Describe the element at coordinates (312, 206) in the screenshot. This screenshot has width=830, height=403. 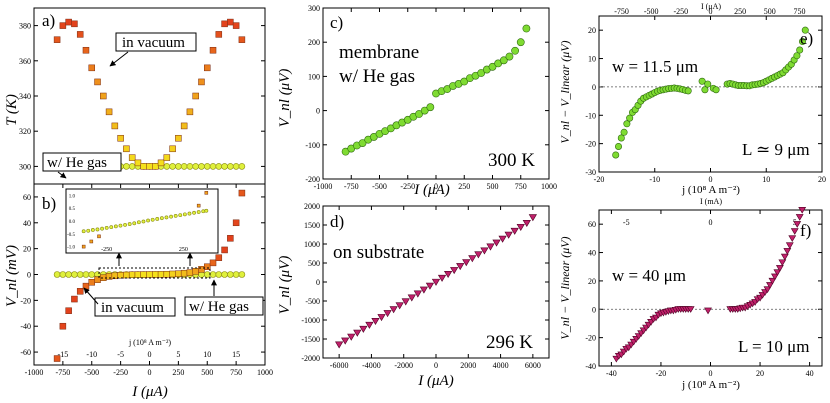
I see `y-tick-label: 2000` at that location.